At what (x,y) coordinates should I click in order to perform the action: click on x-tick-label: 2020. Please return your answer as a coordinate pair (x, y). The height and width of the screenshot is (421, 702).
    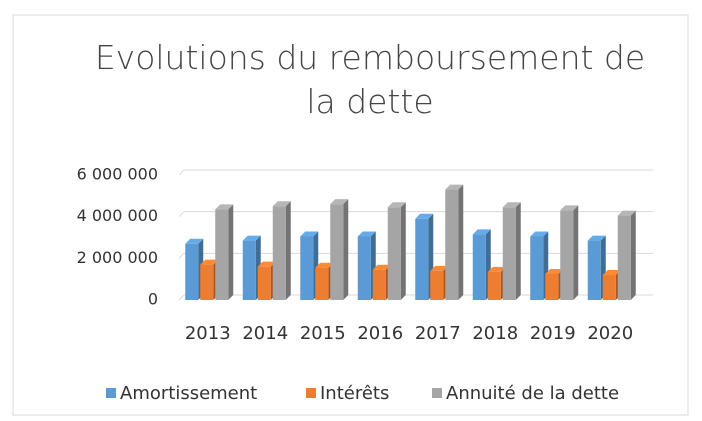
    Looking at the image, I should click on (610, 333).